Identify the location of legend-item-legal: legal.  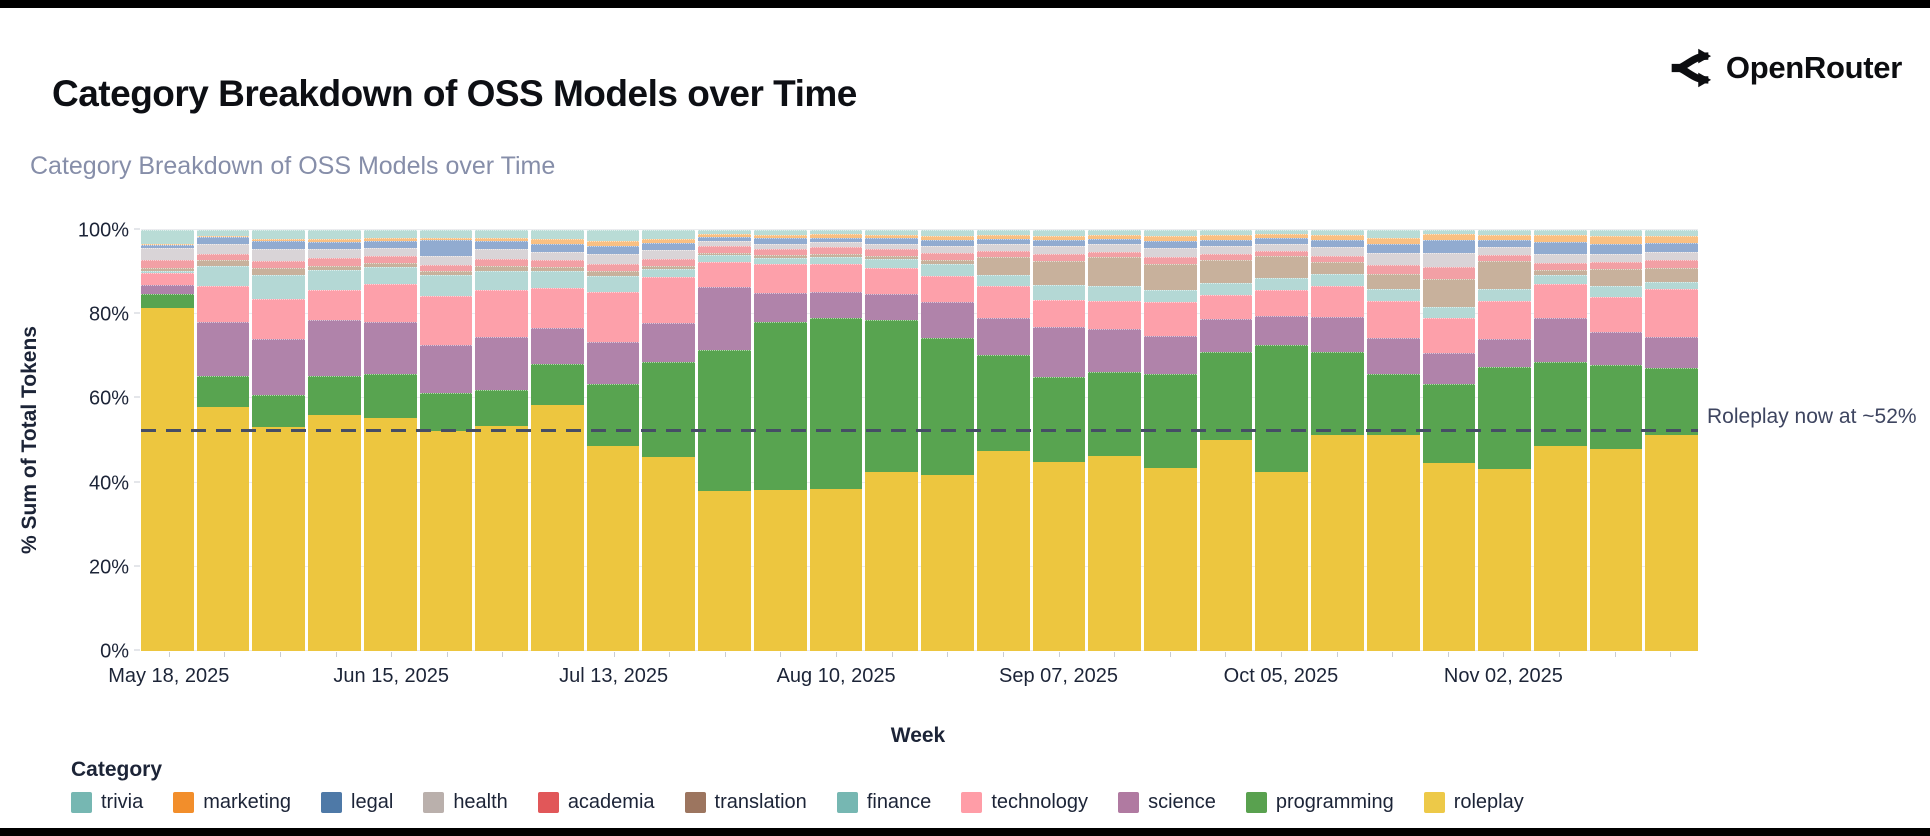
(357, 802).